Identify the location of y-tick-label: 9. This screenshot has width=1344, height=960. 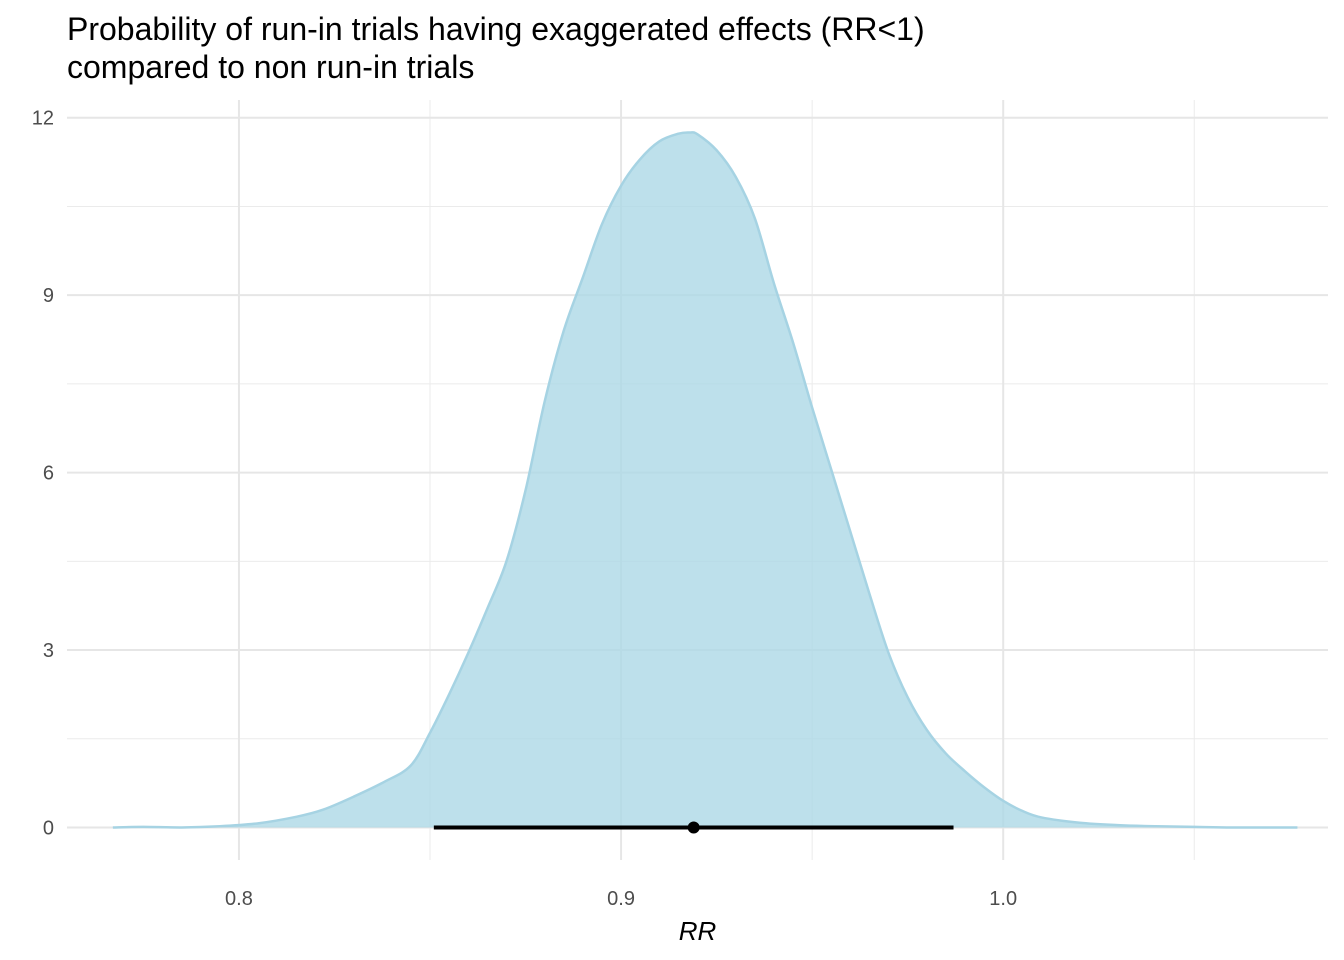
(48, 296).